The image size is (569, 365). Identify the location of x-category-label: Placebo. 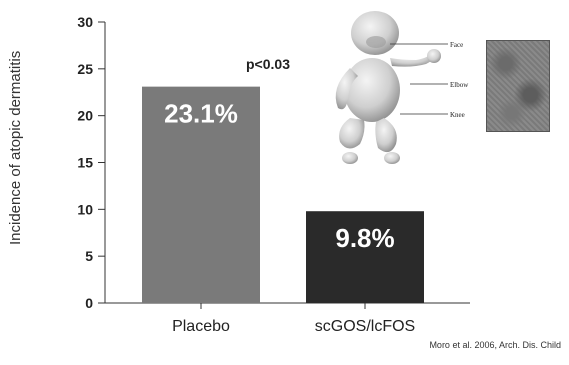
(201, 326).